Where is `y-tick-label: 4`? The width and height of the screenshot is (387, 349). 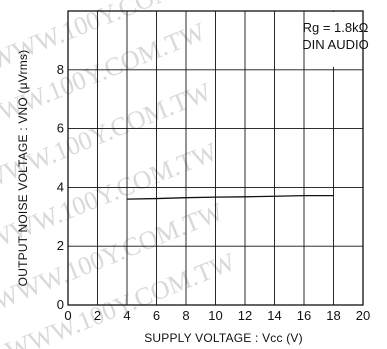
y-tick-label: 4 is located at coordinates (60, 186).